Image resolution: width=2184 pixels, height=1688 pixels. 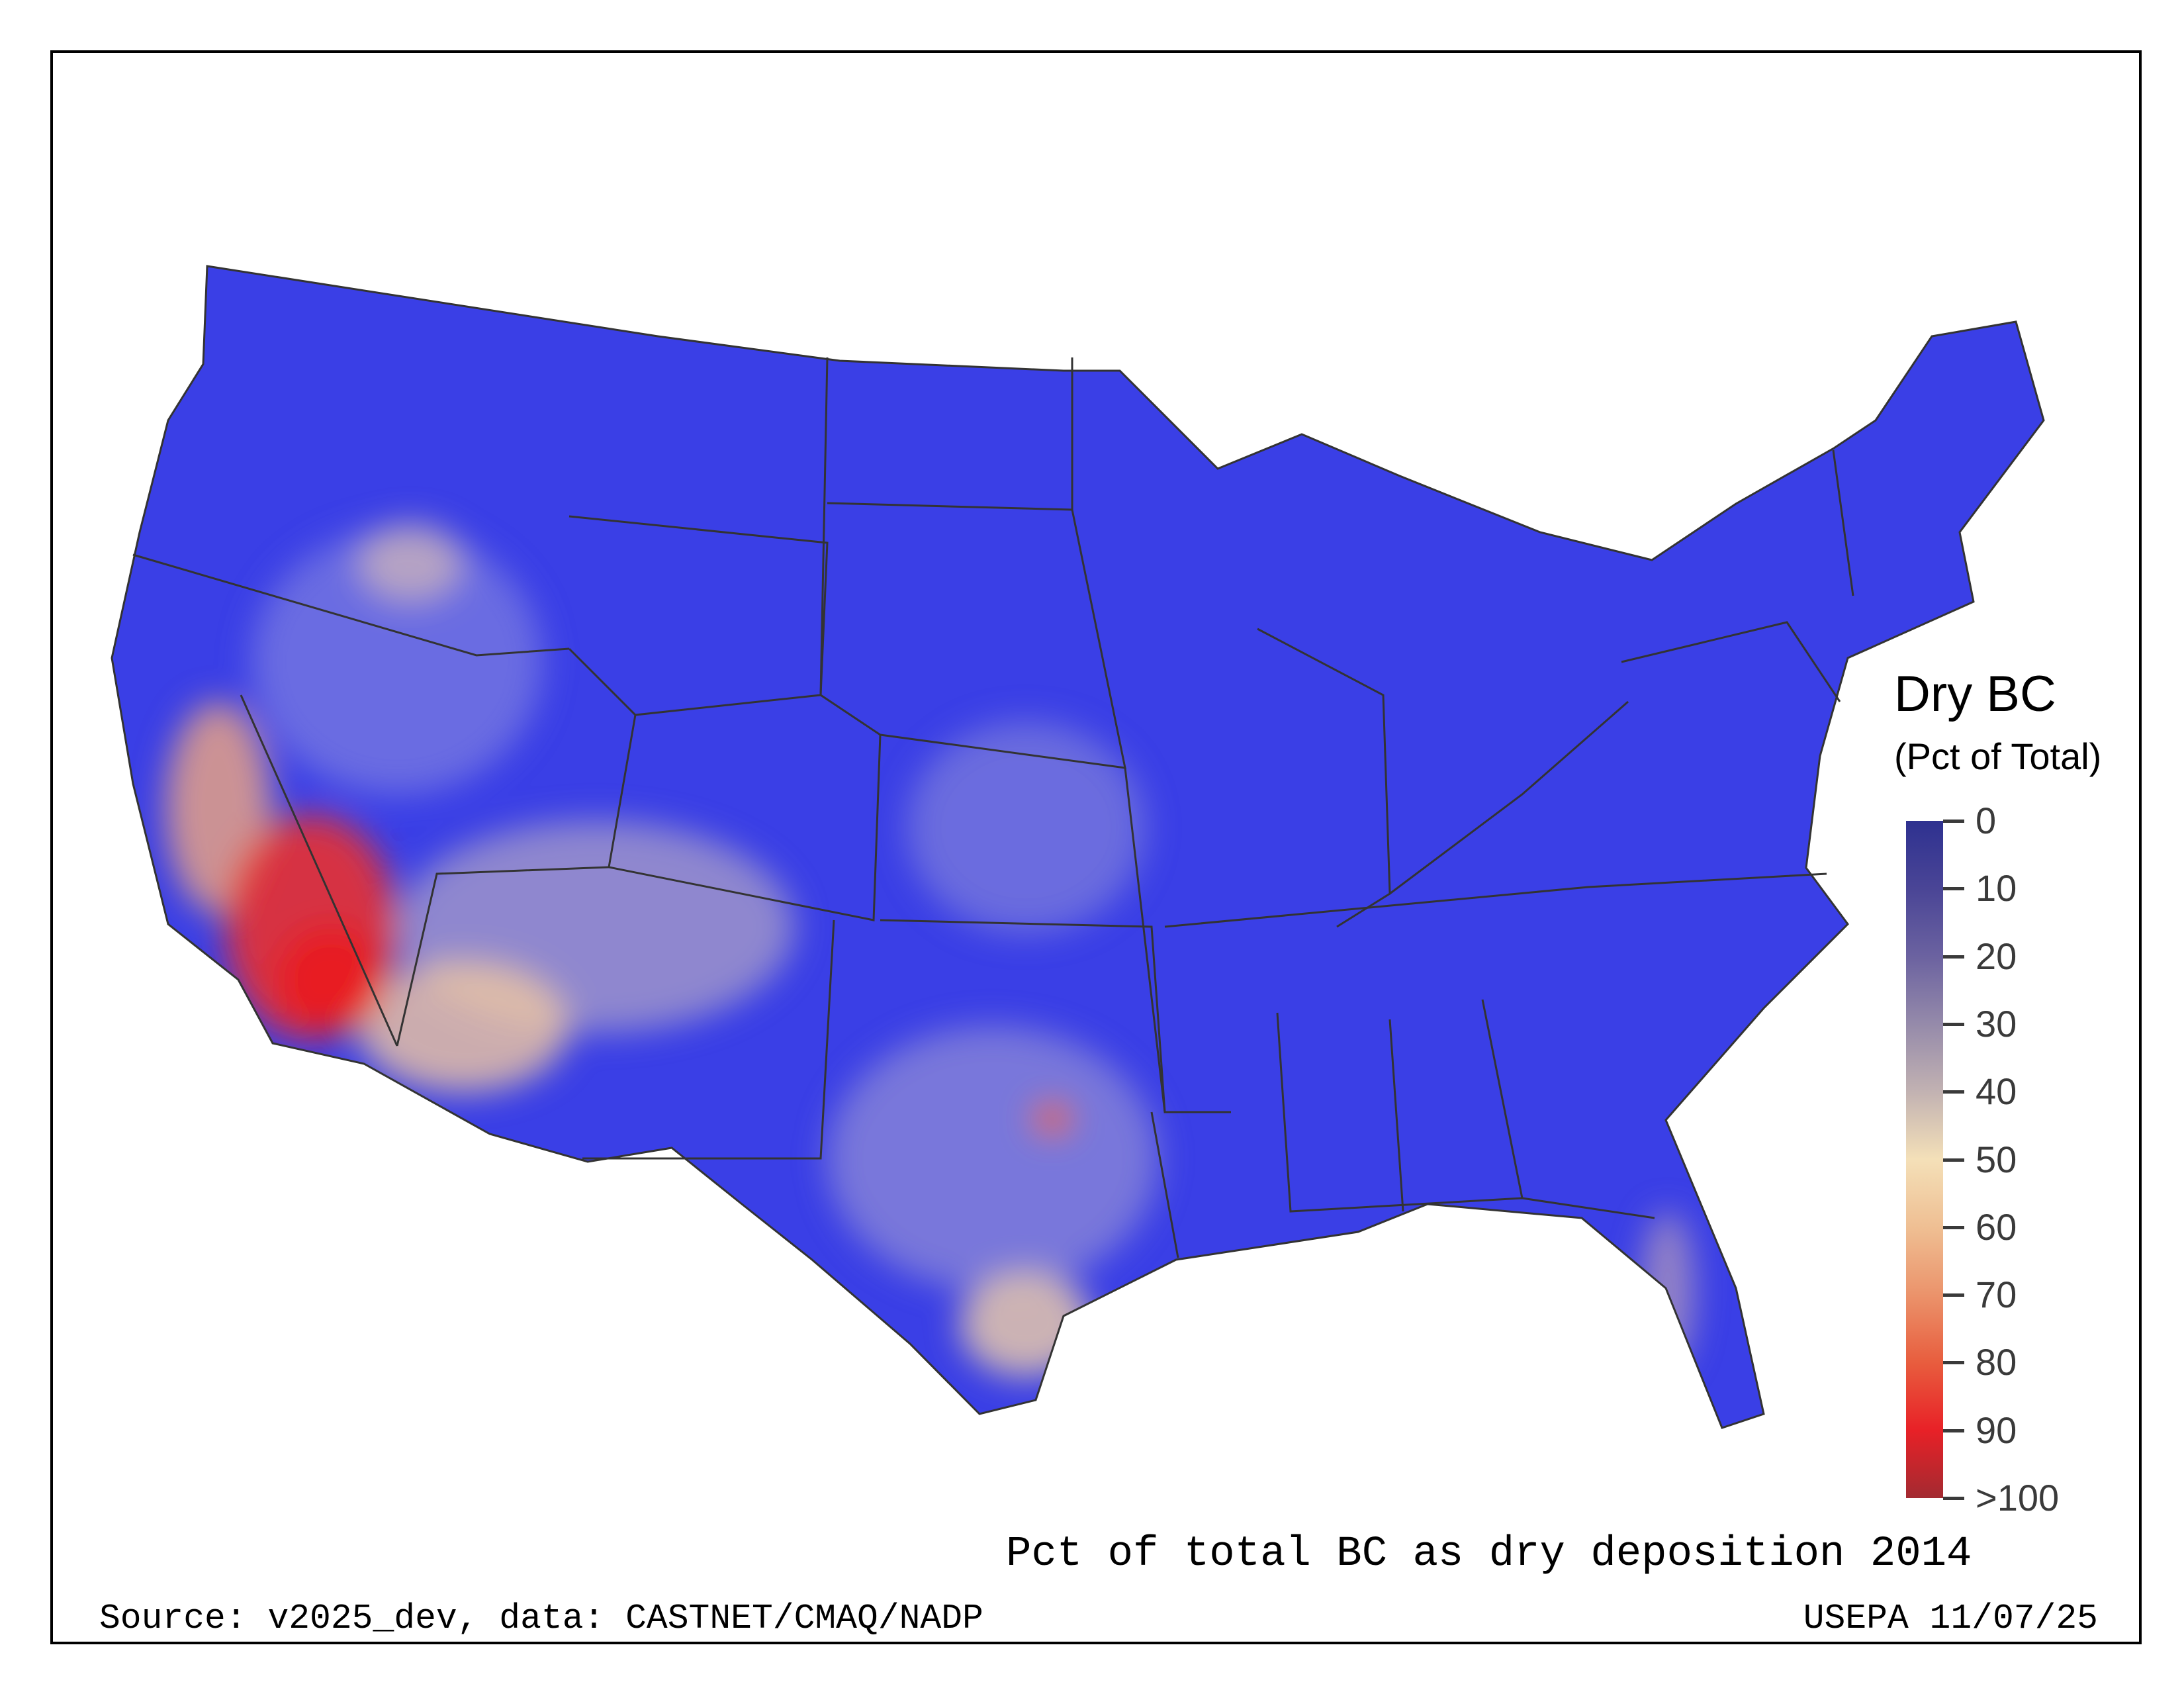 I want to click on tick-label: 10, so click(x=1996, y=888).